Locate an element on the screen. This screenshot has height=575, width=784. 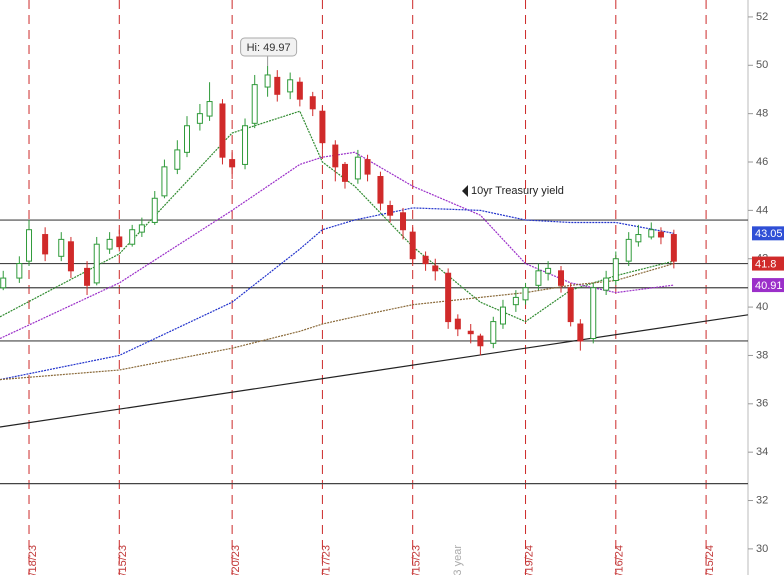
y-tick-label: 34 is located at coordinates (762, 452).